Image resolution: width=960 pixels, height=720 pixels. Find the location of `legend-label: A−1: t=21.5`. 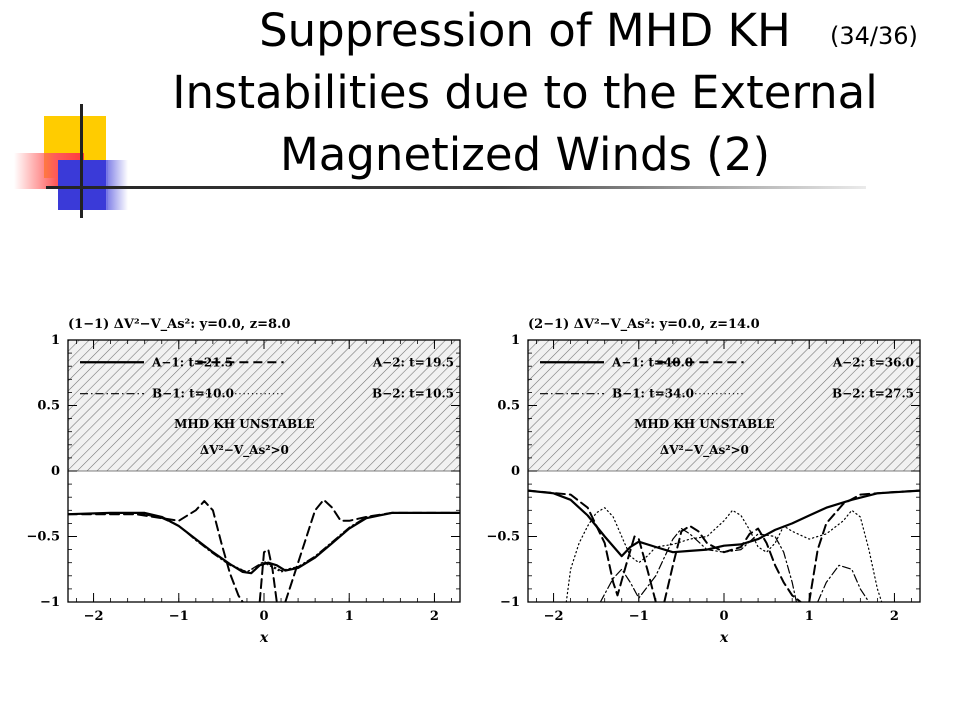

legend-label: A−1: t=21.5 is located at coordinates (192, 362).